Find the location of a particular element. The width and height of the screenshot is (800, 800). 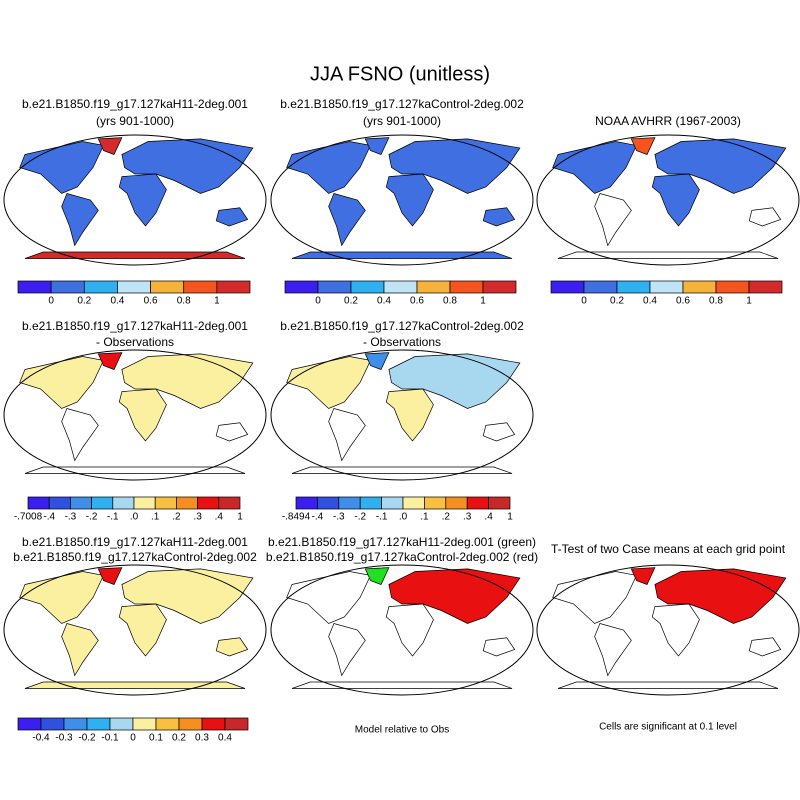

colorbar-label: -0.1 is located at coordinates (110, 738).